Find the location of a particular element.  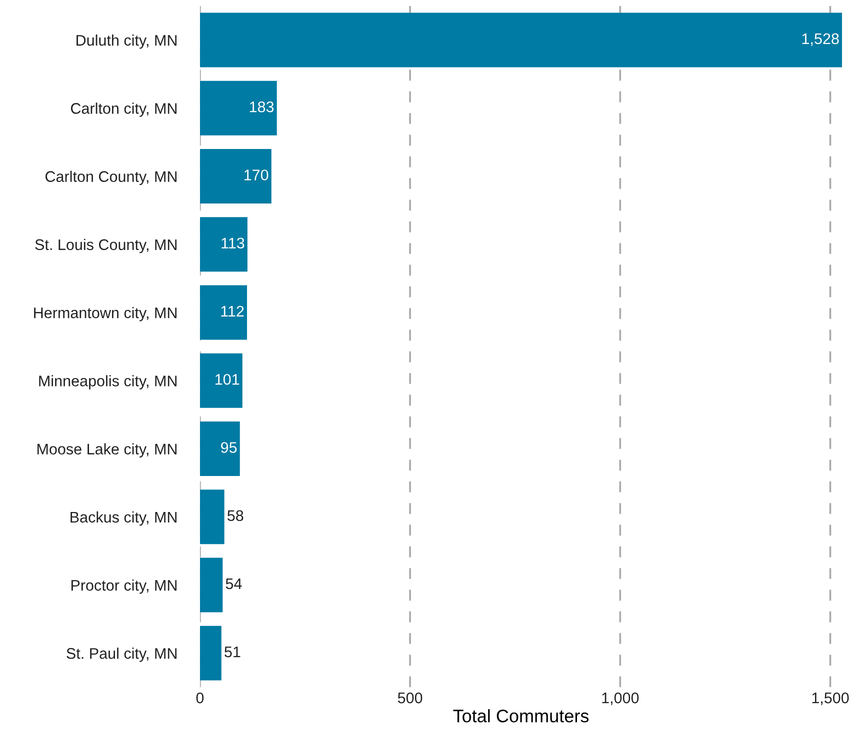

data-label: 101 is located at coordinates (228, 379).